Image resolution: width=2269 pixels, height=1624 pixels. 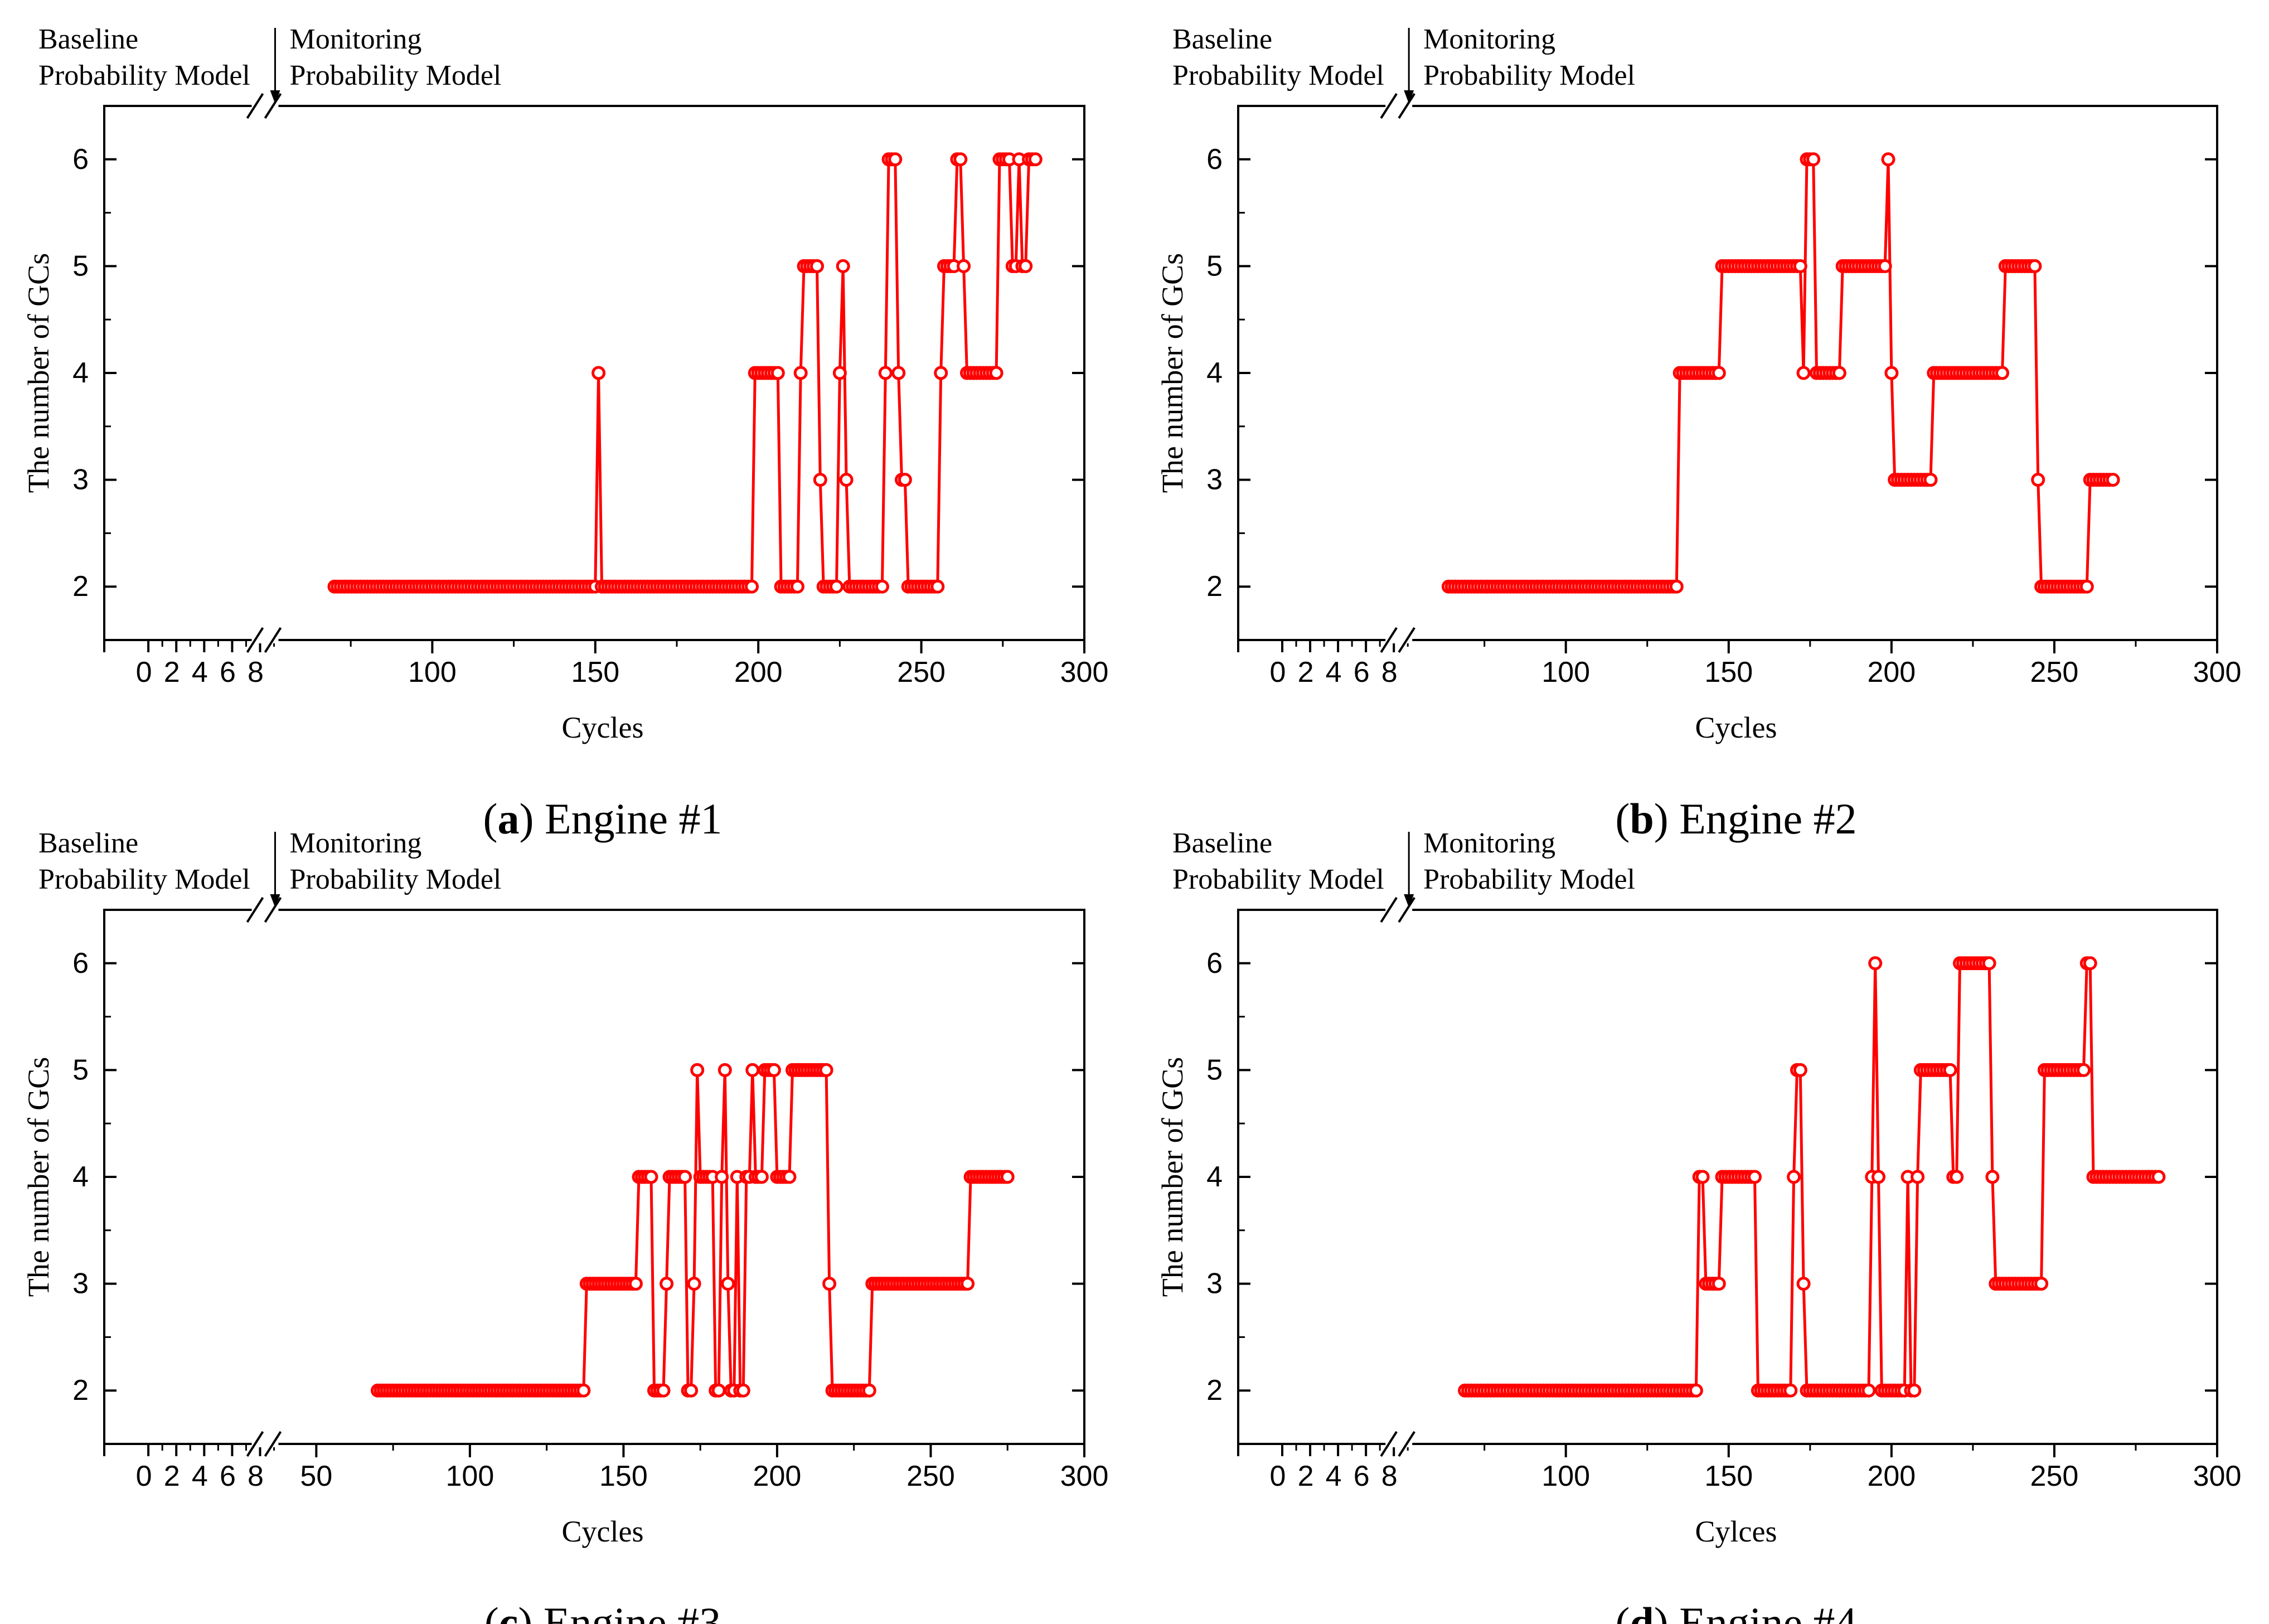 I want to click on plot-frame, so click(x=594, y=1177).